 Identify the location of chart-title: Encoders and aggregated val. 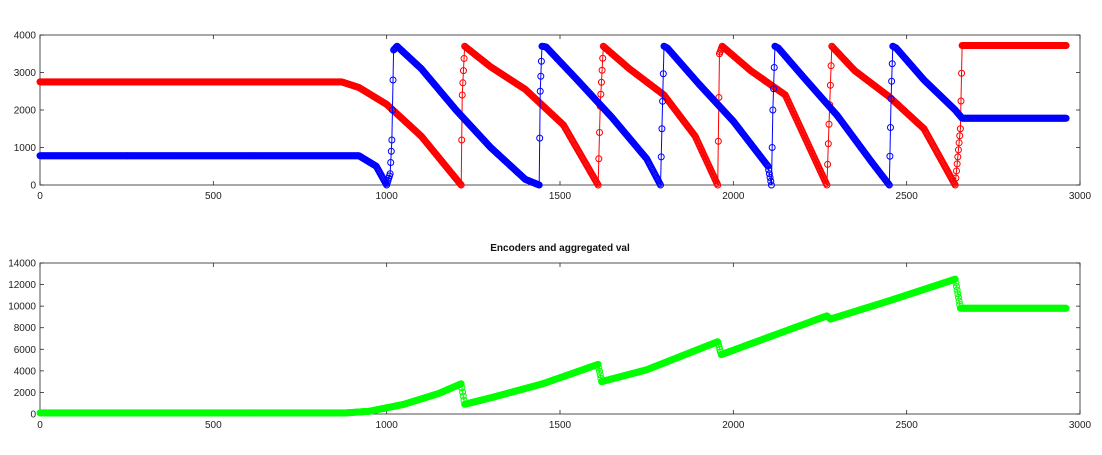
(560, 248).